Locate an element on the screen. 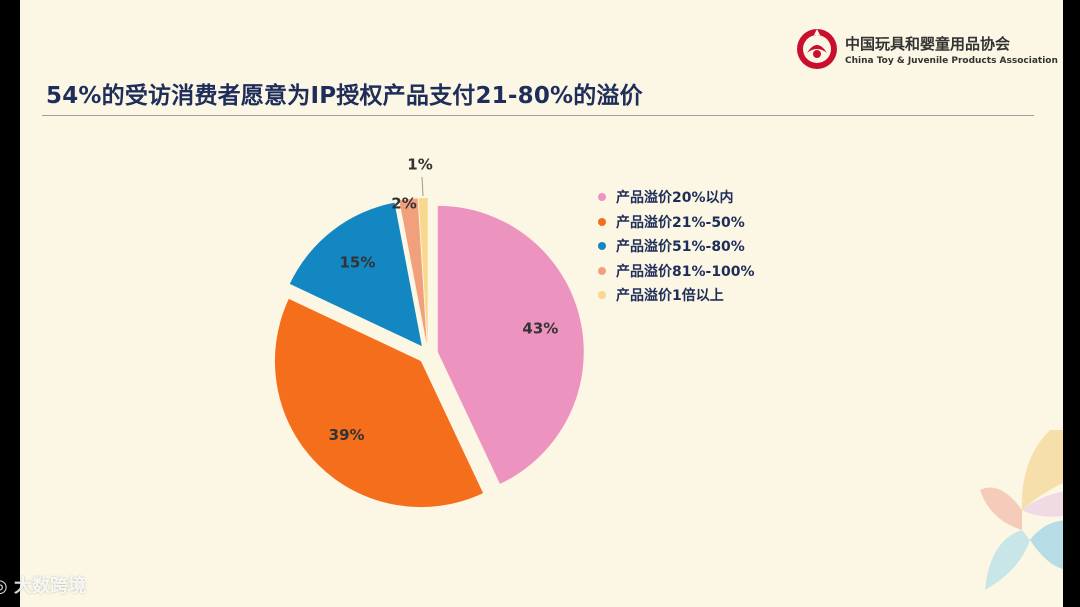 The image size is (1080, 607). legend-label-3: 产品溢价51%-80% is located at coordinates (680, 247).